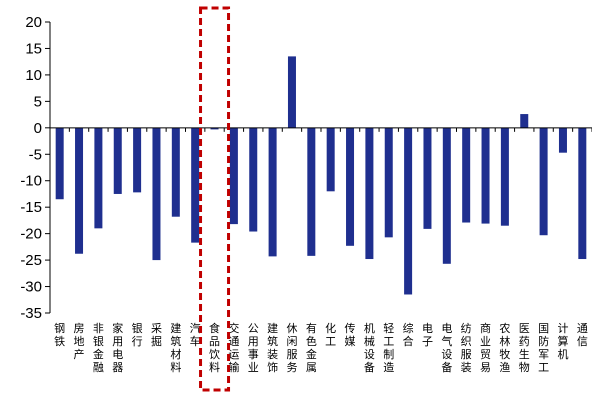 This screenshot has width=592, height=394. What do you see at coordinates (31, 313) in the screenshot?
I see `y-tick-label: -35` at bounding box center [31, 313].